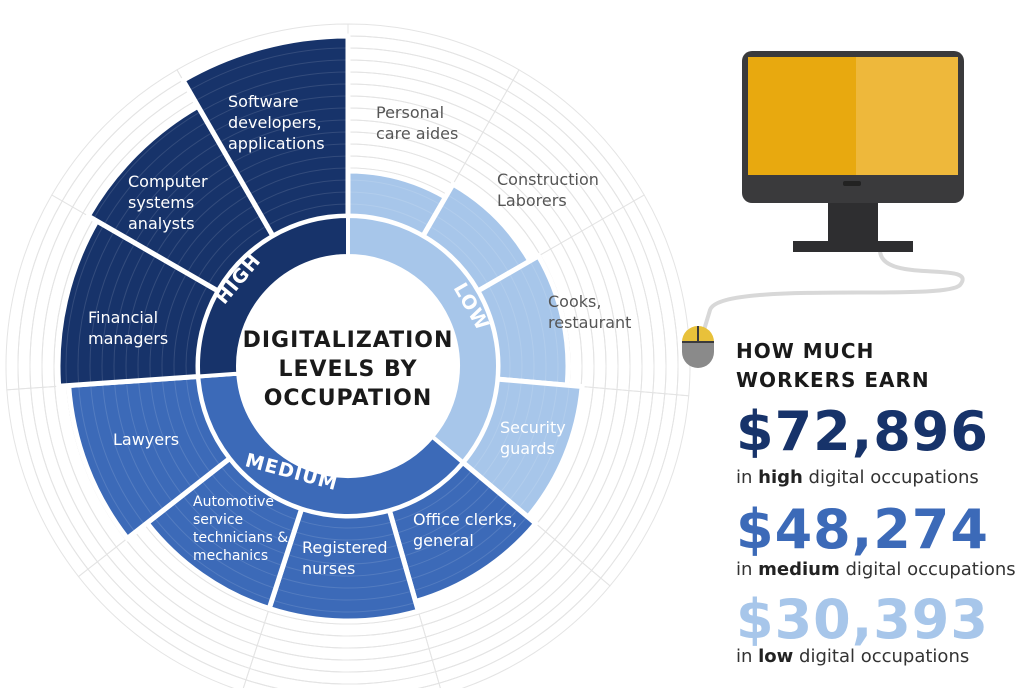 The height and width of the screenshot is (688, 1024). I want to click on mouse-cable, so click(833, 290).